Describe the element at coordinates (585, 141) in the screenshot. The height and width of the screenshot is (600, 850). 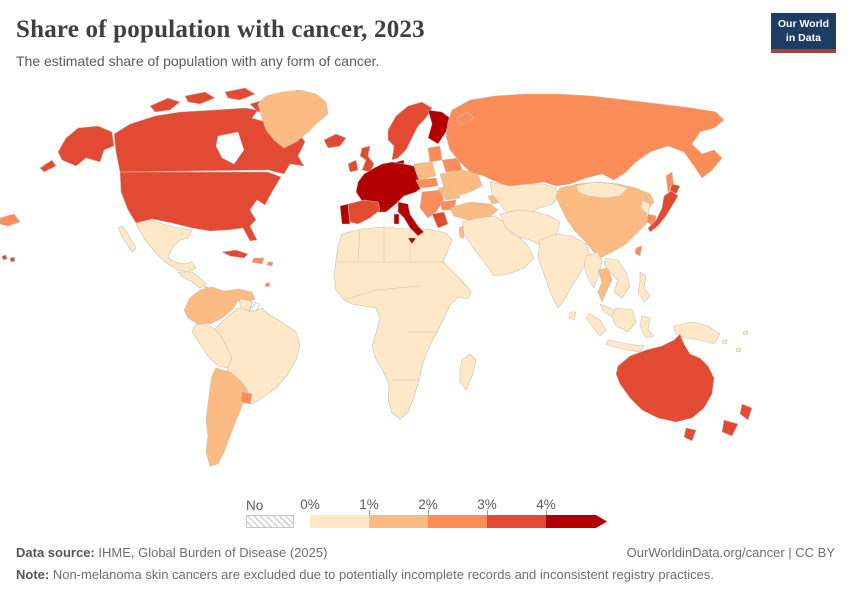
I see `region-russia` at that location.